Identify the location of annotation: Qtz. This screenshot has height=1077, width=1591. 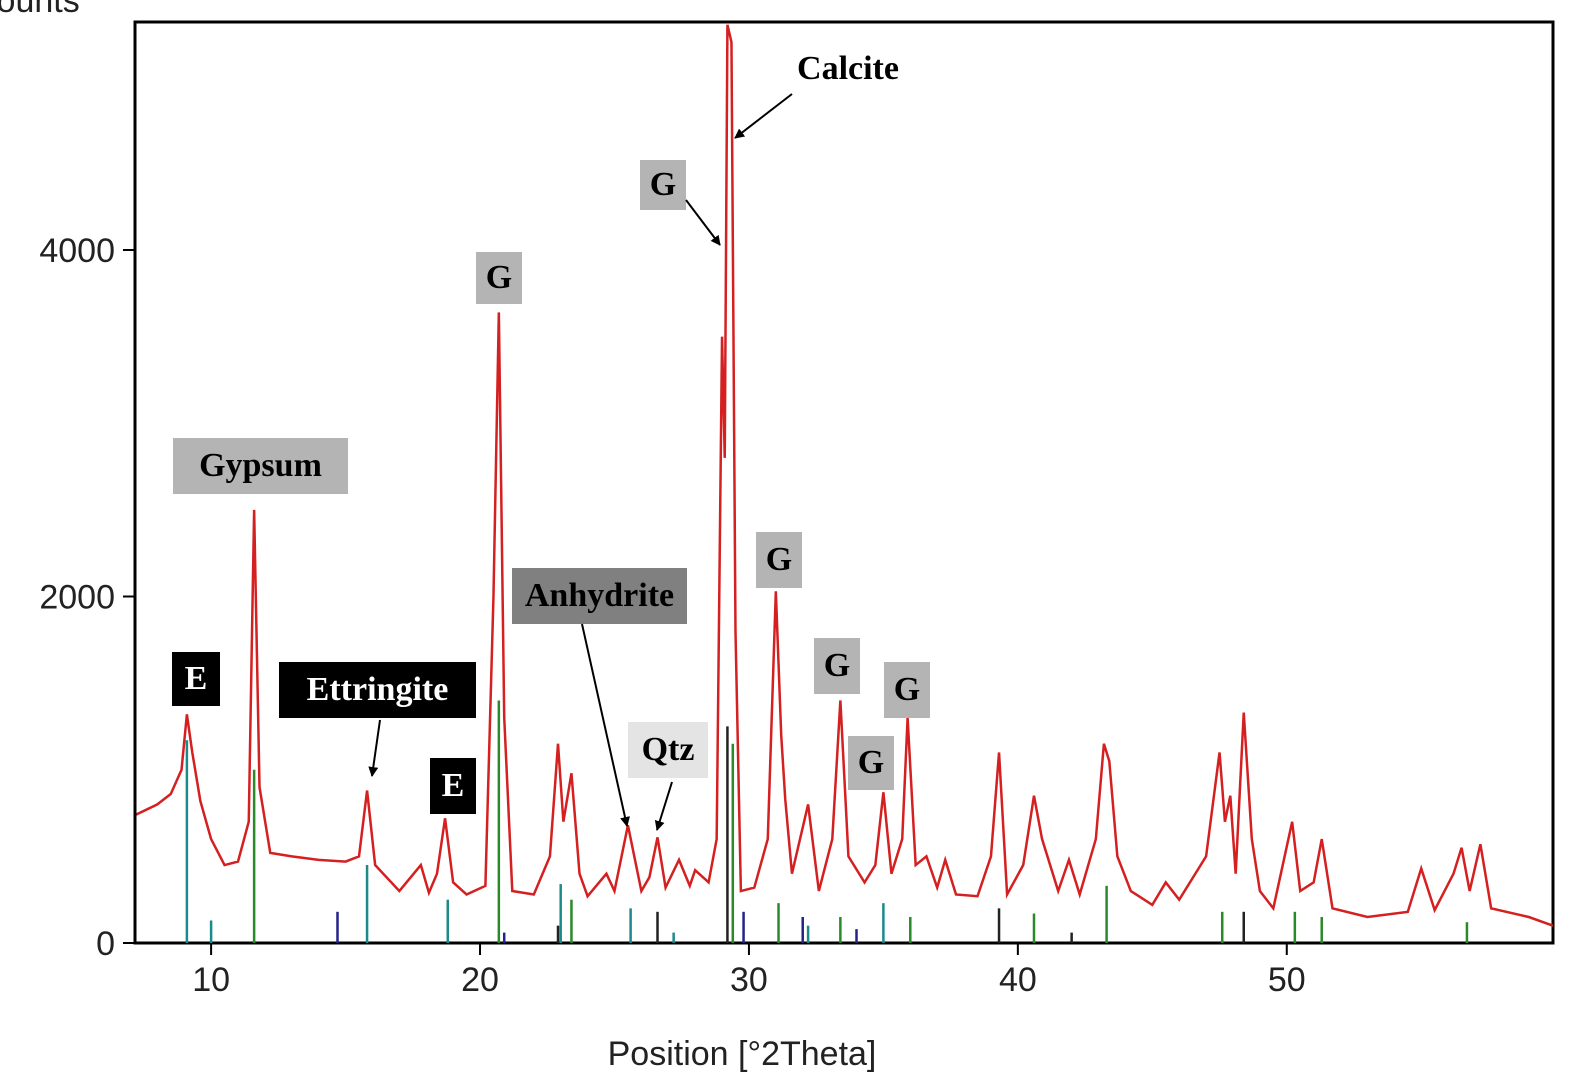
(668, 749).